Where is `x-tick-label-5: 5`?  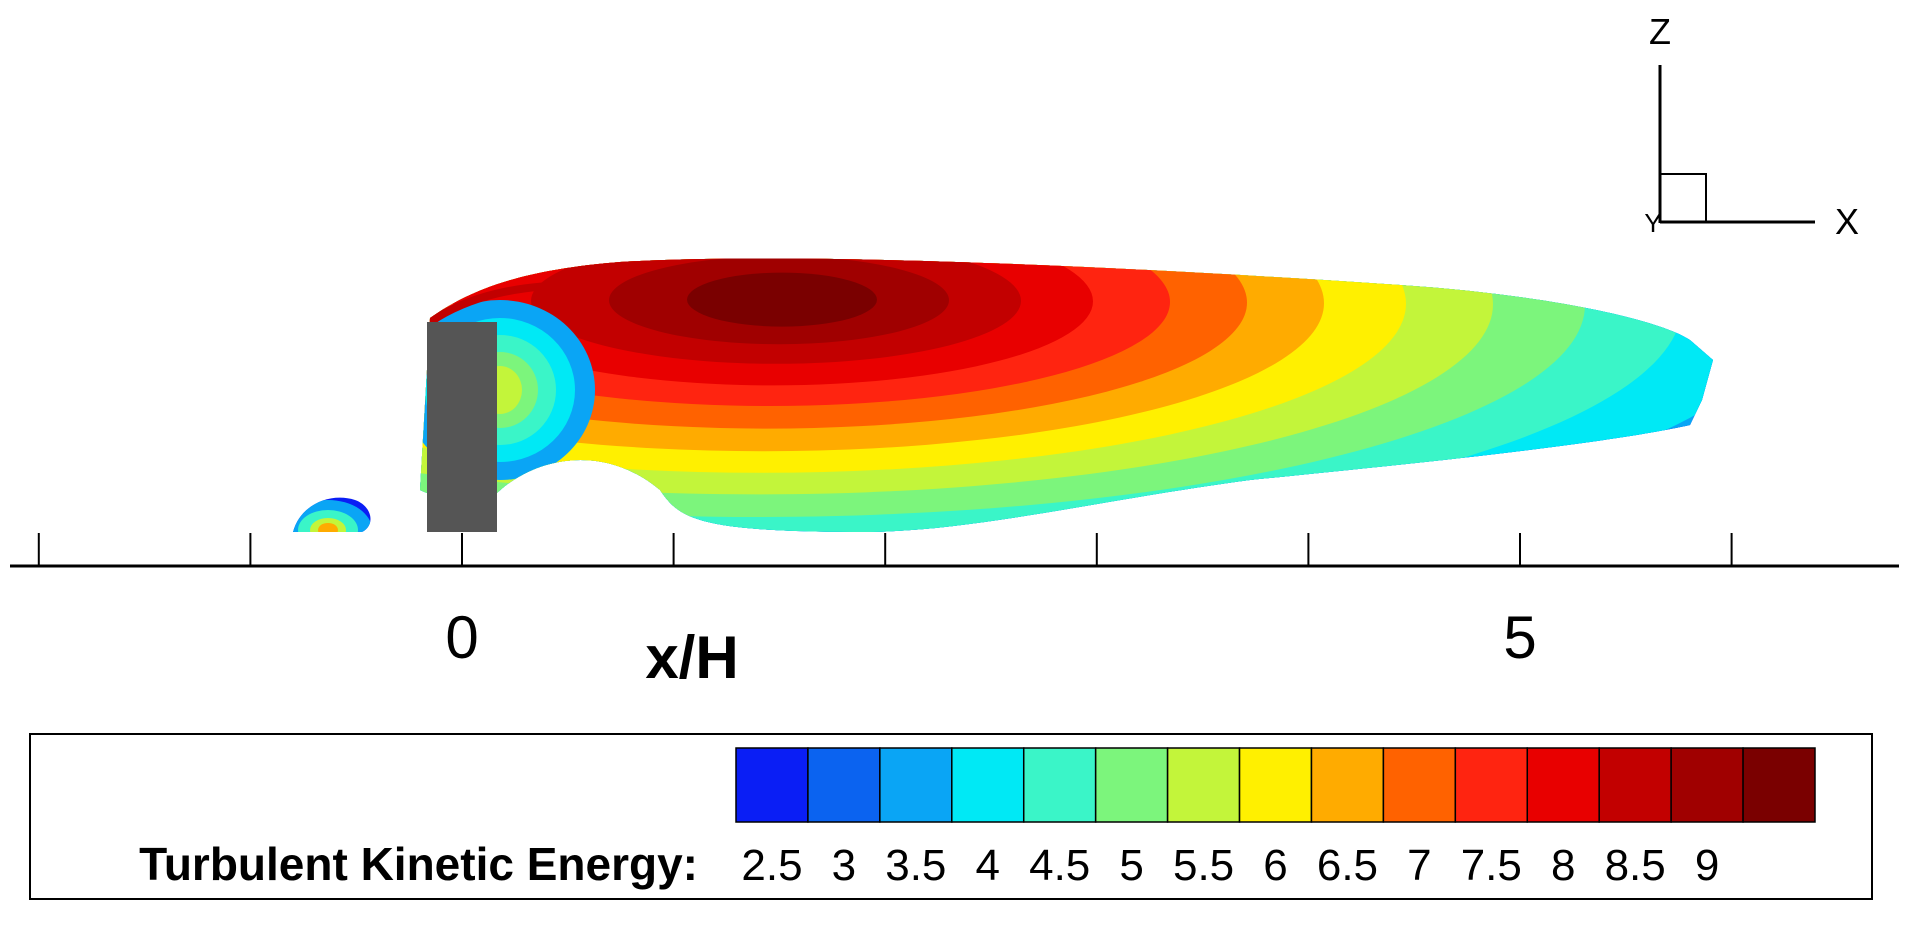
x-tick-label-5: 5 is located at coordinates (1519, 637).